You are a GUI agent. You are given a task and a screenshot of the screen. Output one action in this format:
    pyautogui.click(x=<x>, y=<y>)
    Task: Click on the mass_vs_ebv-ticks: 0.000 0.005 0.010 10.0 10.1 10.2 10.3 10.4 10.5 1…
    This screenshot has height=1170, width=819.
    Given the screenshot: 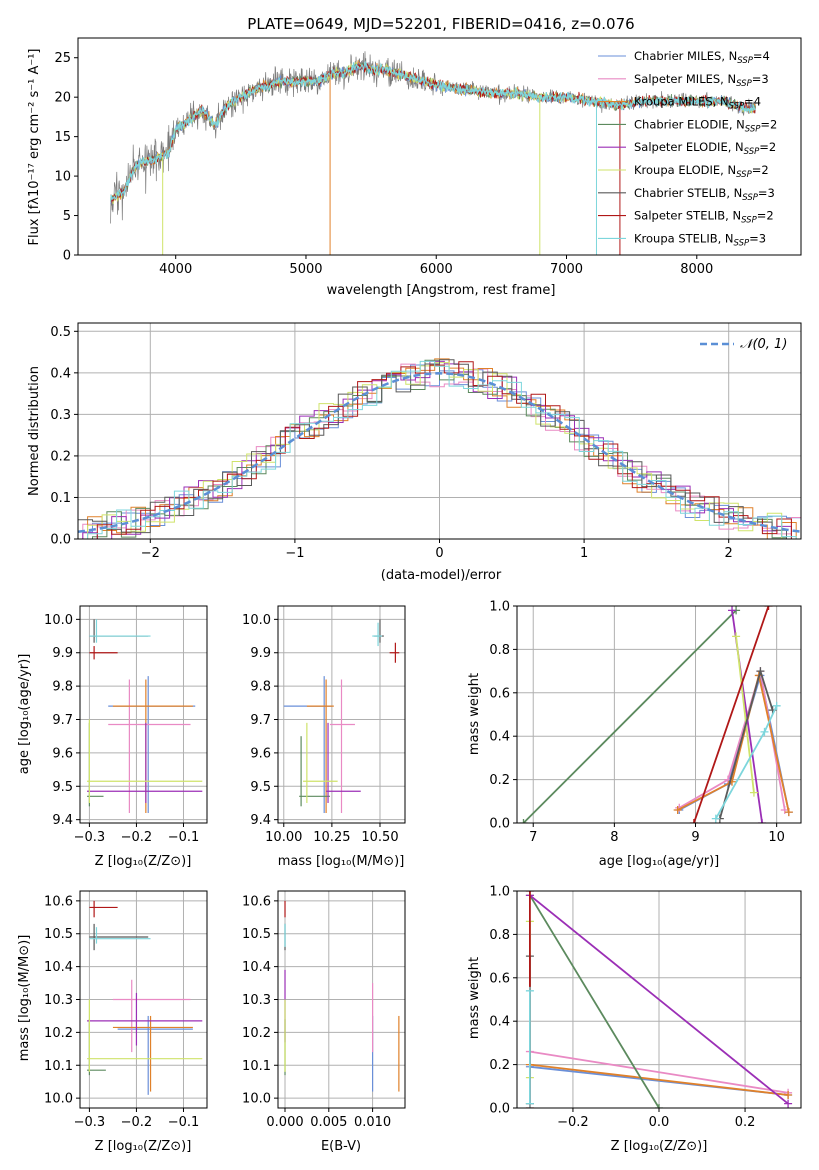 What is the action you would take?
    pyautogui.click(x=316, y=1012)
    